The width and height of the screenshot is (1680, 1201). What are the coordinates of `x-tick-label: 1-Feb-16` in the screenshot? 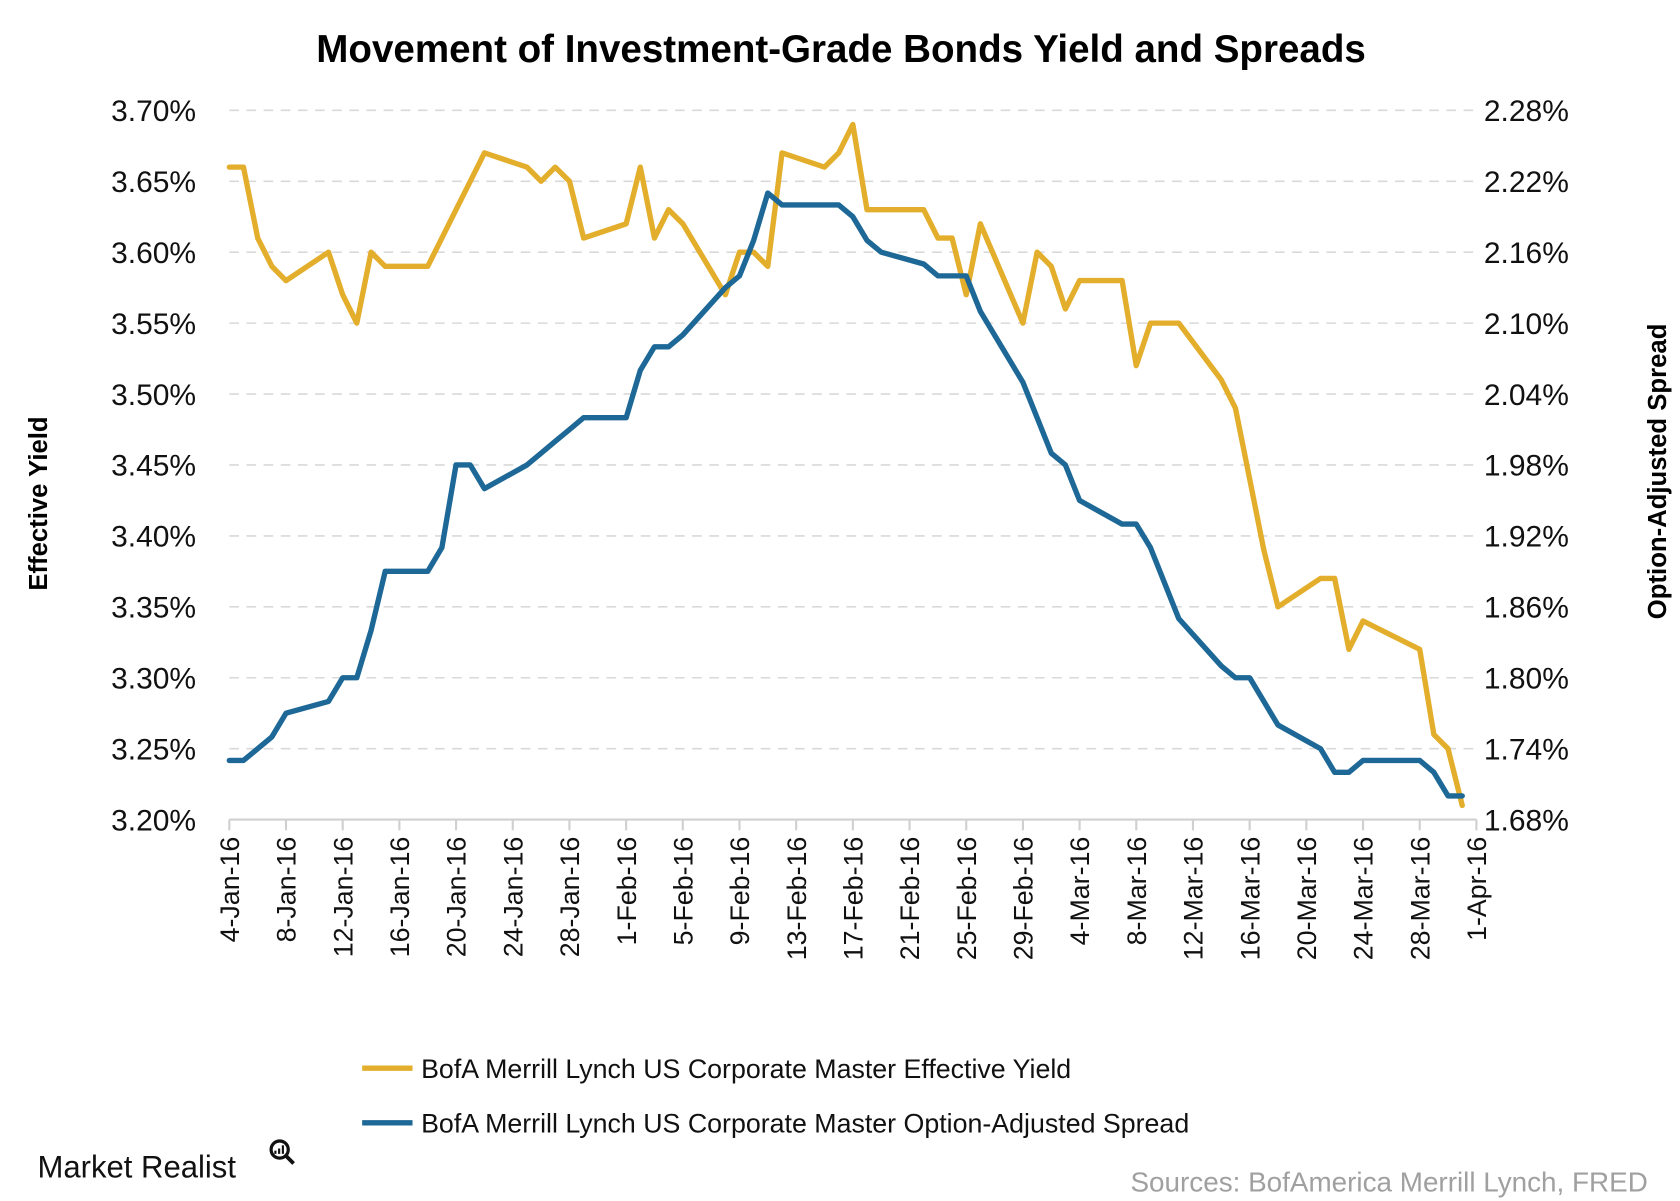 It's located at (627, 891).